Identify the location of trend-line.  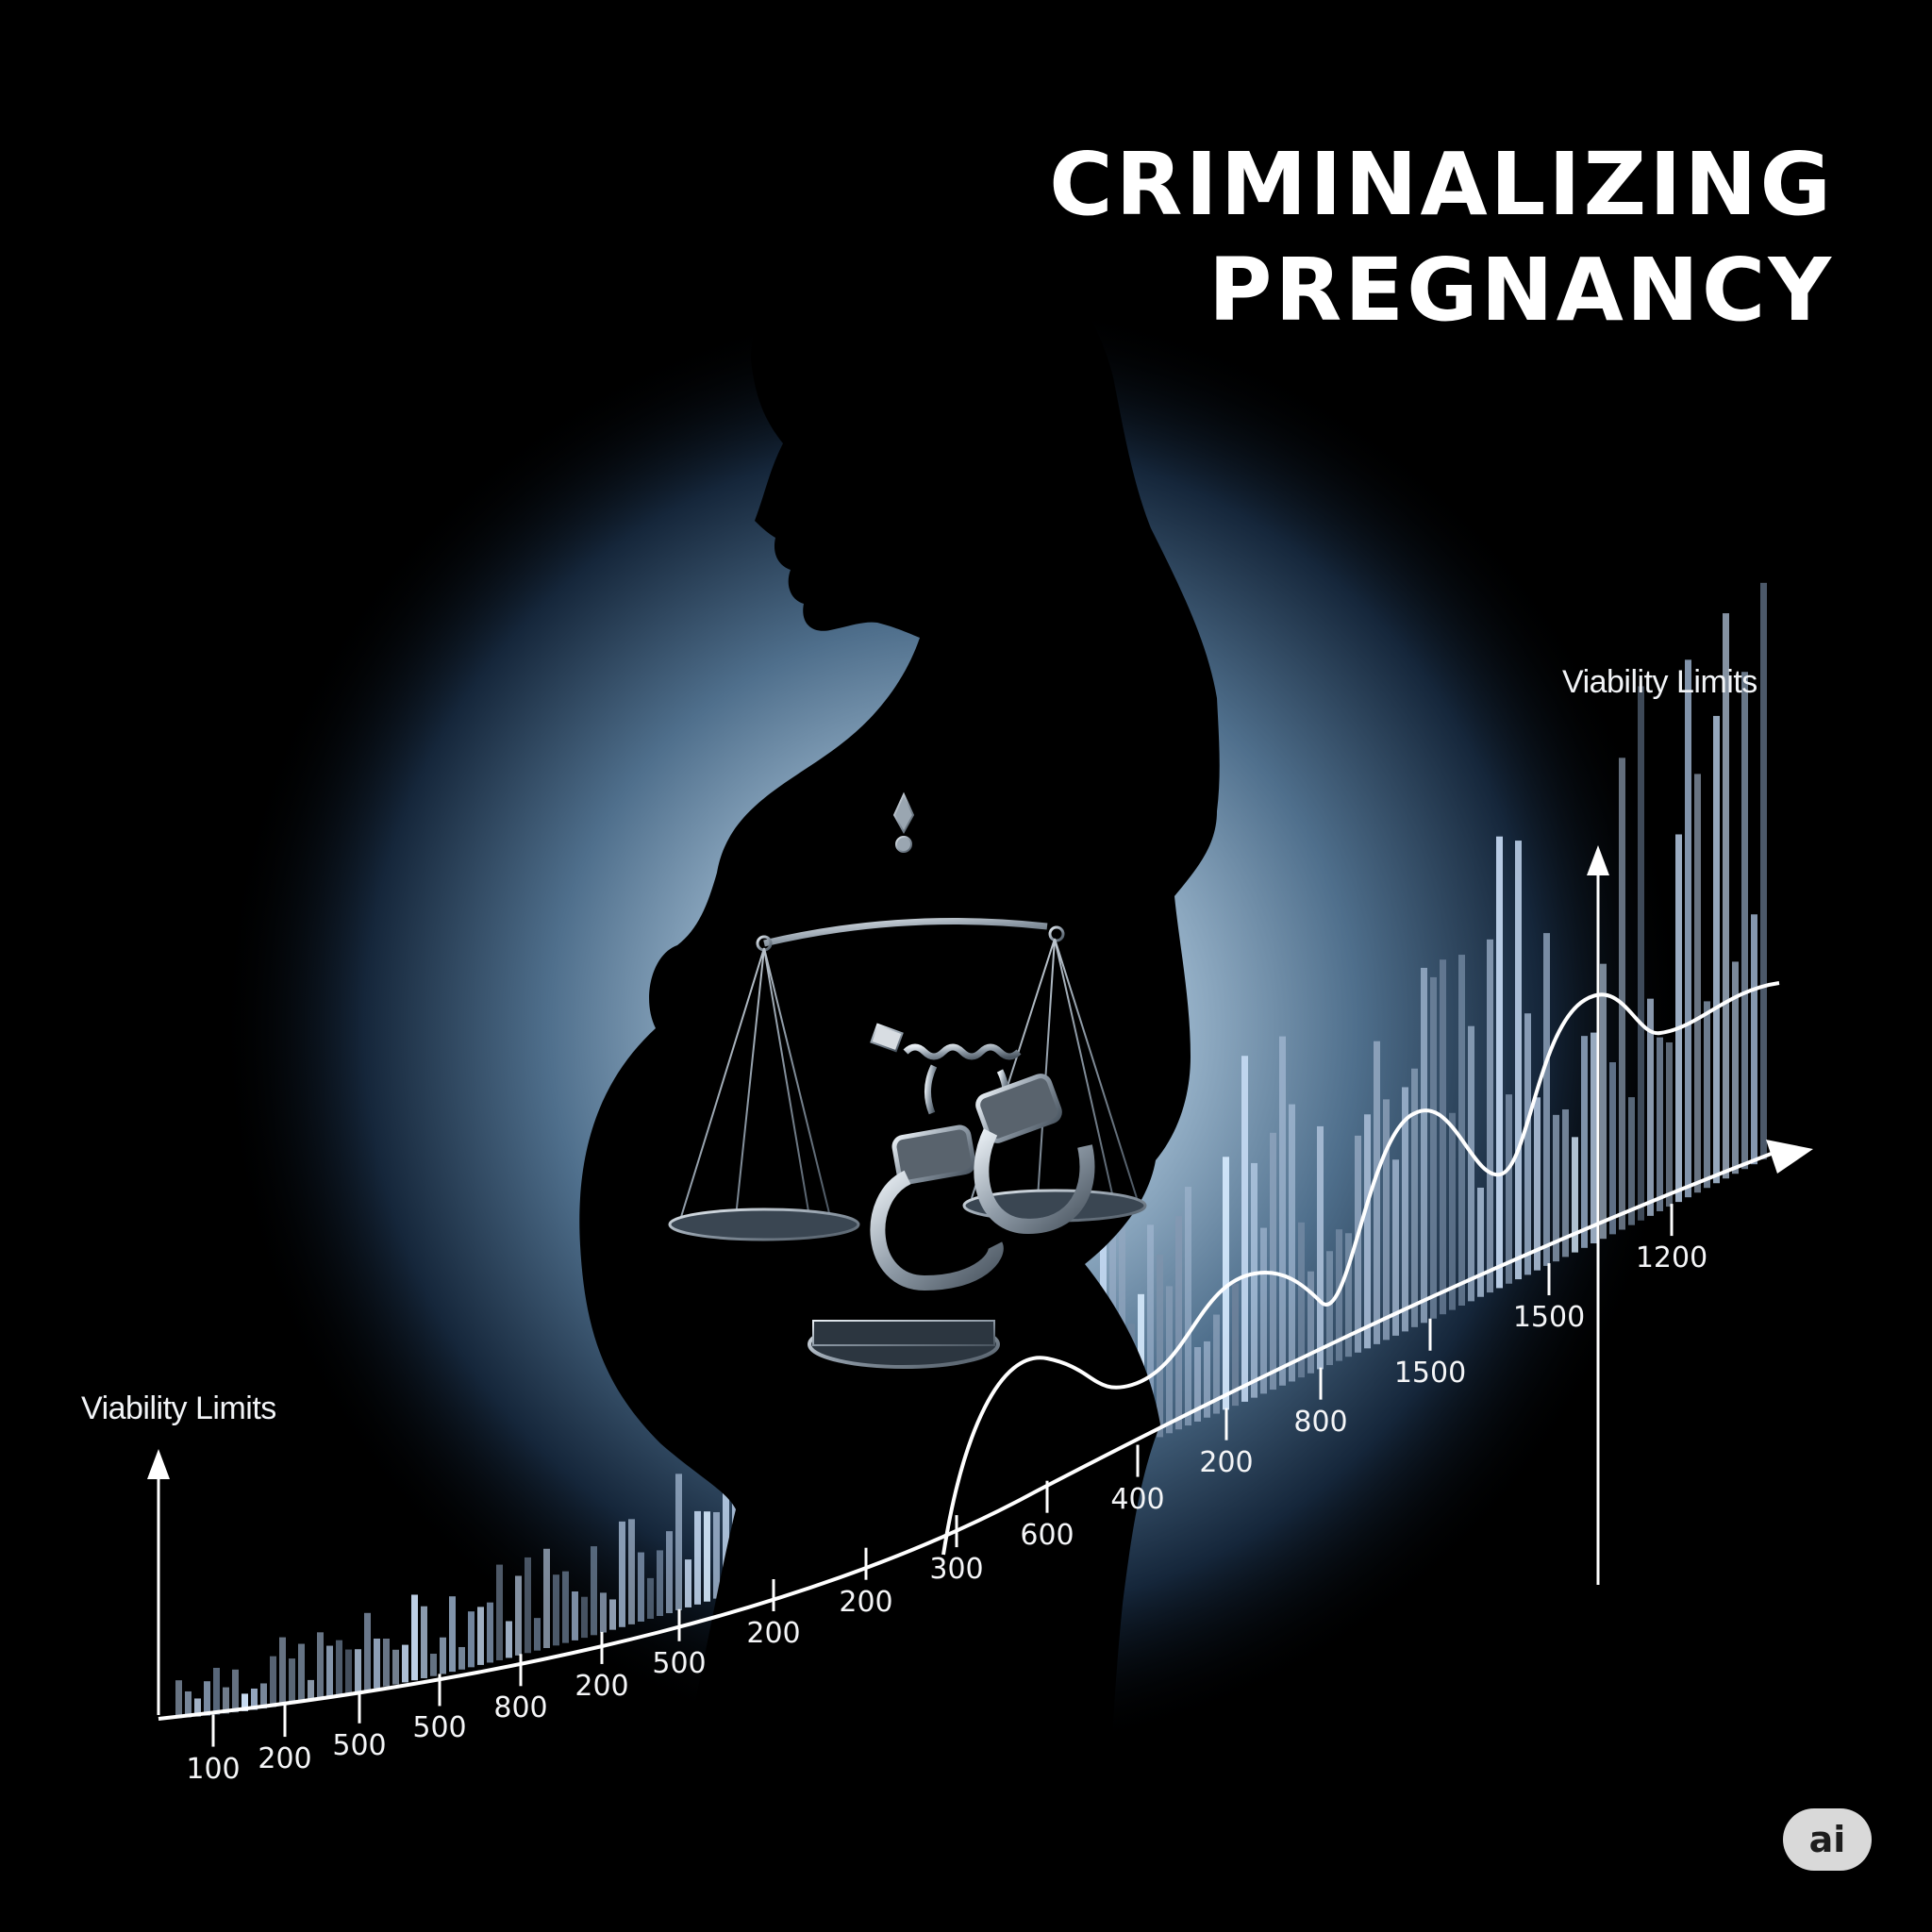
(1361, 1268).